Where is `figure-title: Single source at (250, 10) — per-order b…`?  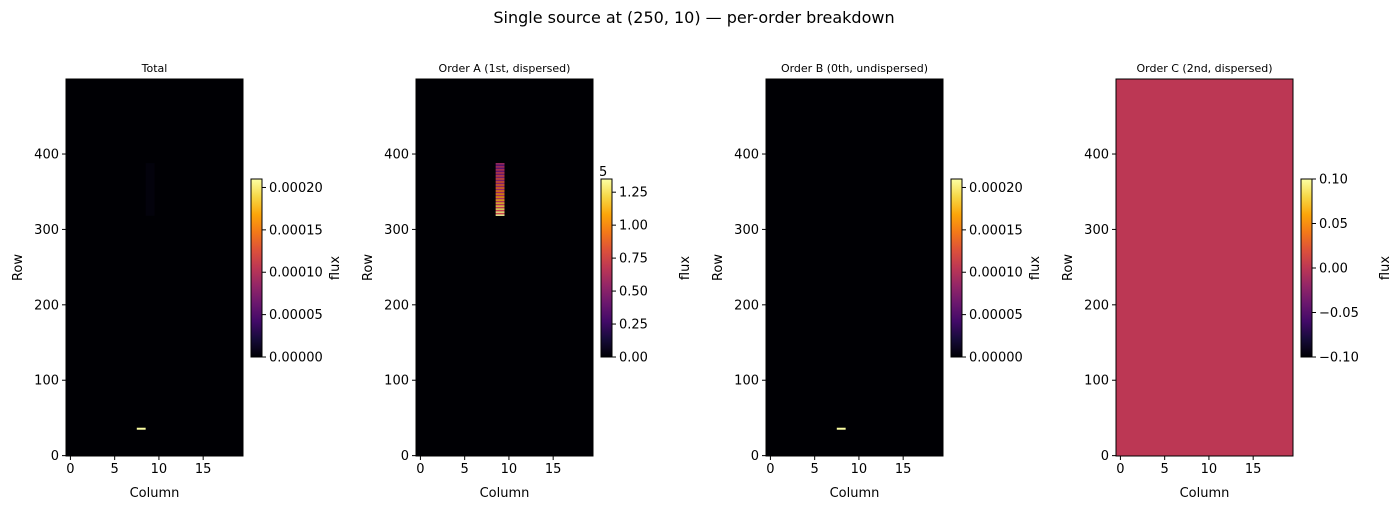
figure-title: Single source at (250, 10) — per-order b… is located at coordinates (693, 17).